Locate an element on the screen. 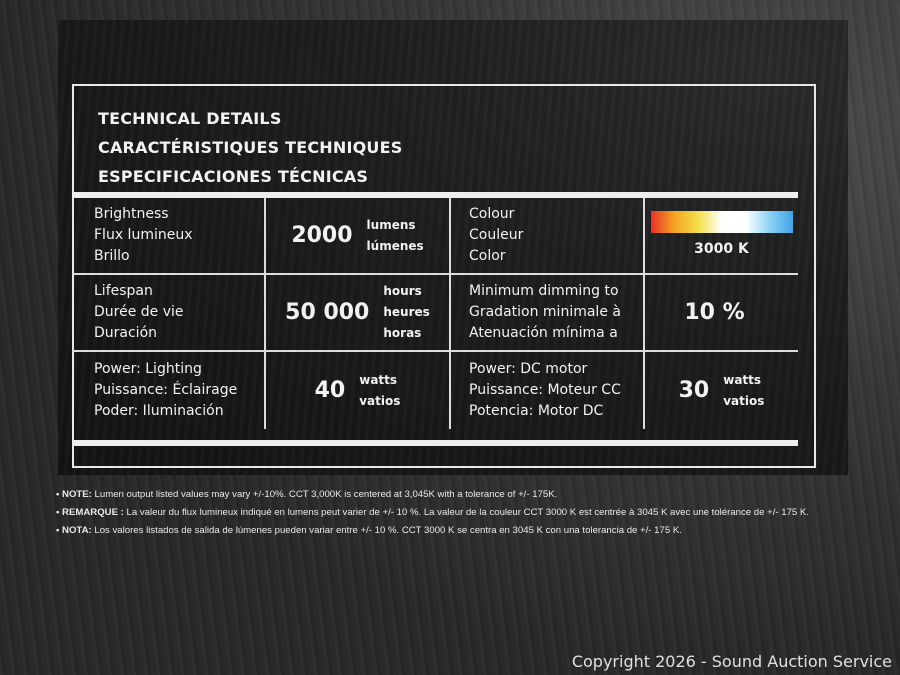 The image size is (900, 675). note-prefix: NOTA: is located at coordinates (77, 530).